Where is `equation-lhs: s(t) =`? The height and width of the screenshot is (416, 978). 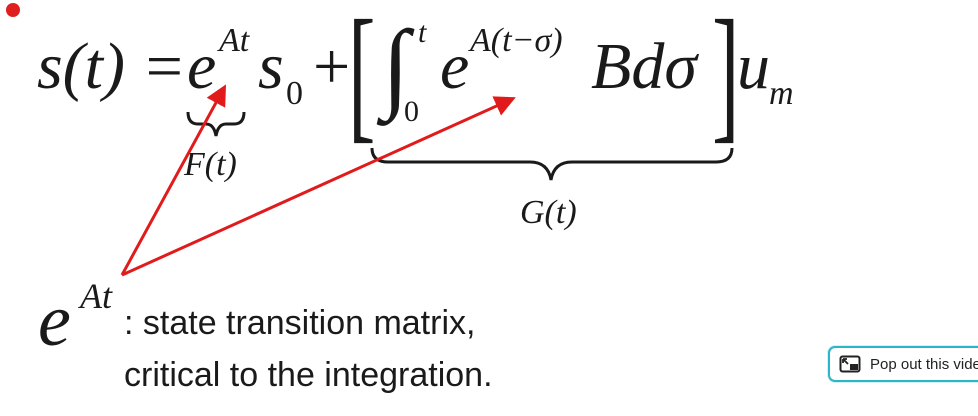
equation-lhs: s(t) = is located at coordinates (112, 66).